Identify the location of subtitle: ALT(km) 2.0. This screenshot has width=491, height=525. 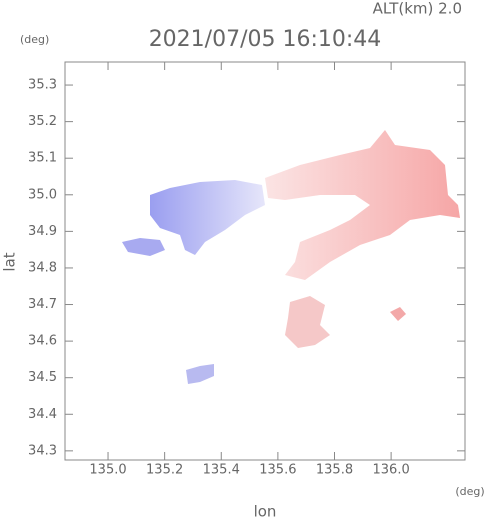
(417, 9).